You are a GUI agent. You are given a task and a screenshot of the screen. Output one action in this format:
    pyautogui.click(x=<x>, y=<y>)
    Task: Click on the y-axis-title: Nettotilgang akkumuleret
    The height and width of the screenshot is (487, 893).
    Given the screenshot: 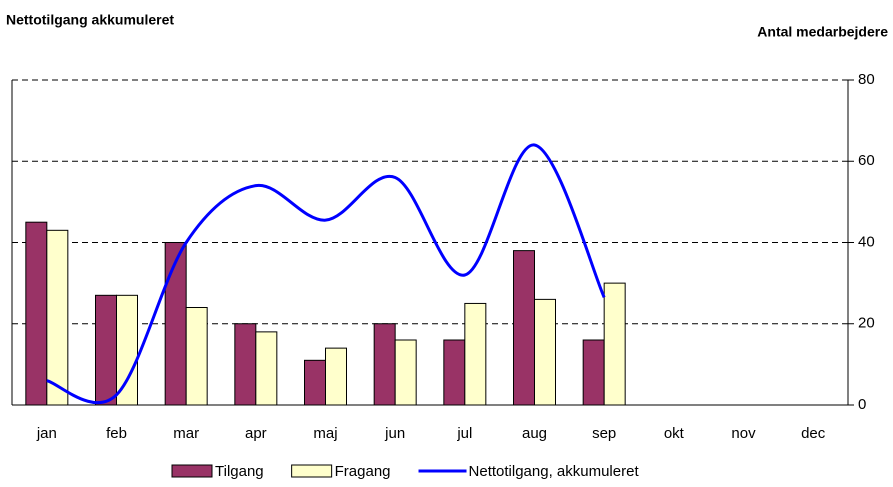 What is the action you would take?
    pyautogui.click(x=90, y=20)
    